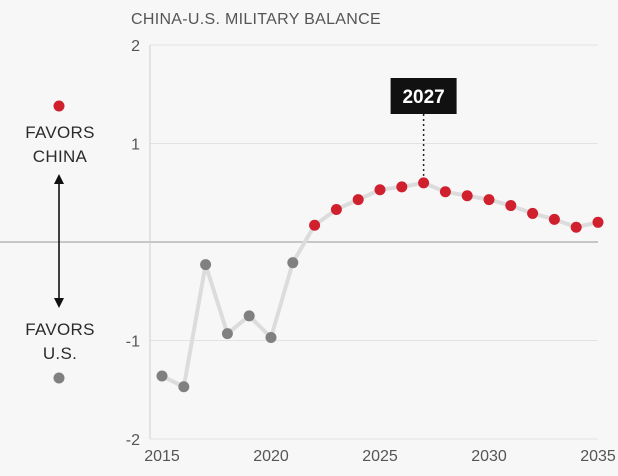  Describe the element at coordinates (59, 303) in the screenshot. I see `arrow-head-down` at that location.